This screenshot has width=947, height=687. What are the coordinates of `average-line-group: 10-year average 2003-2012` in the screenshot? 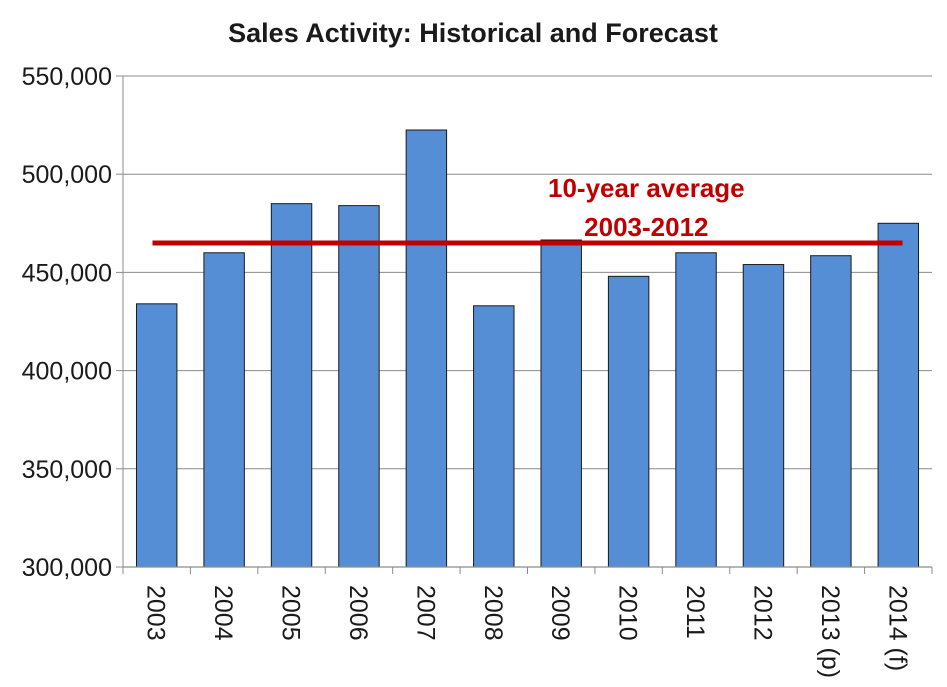 It's located at (527, 209).